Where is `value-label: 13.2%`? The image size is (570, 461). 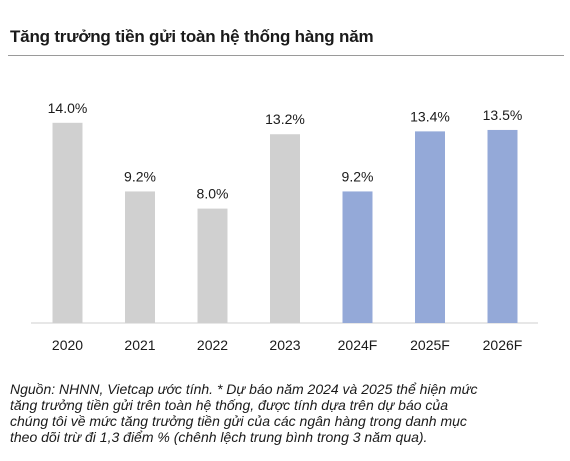 value-label: 13.2% is located at coordinates (285, 119).